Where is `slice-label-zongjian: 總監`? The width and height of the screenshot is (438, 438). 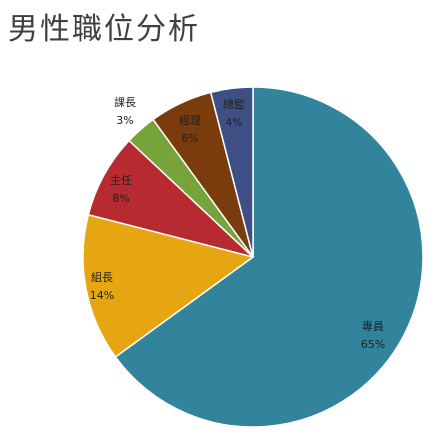 slice-label-zongjian: 總監 is located at coordinates (234, 104).